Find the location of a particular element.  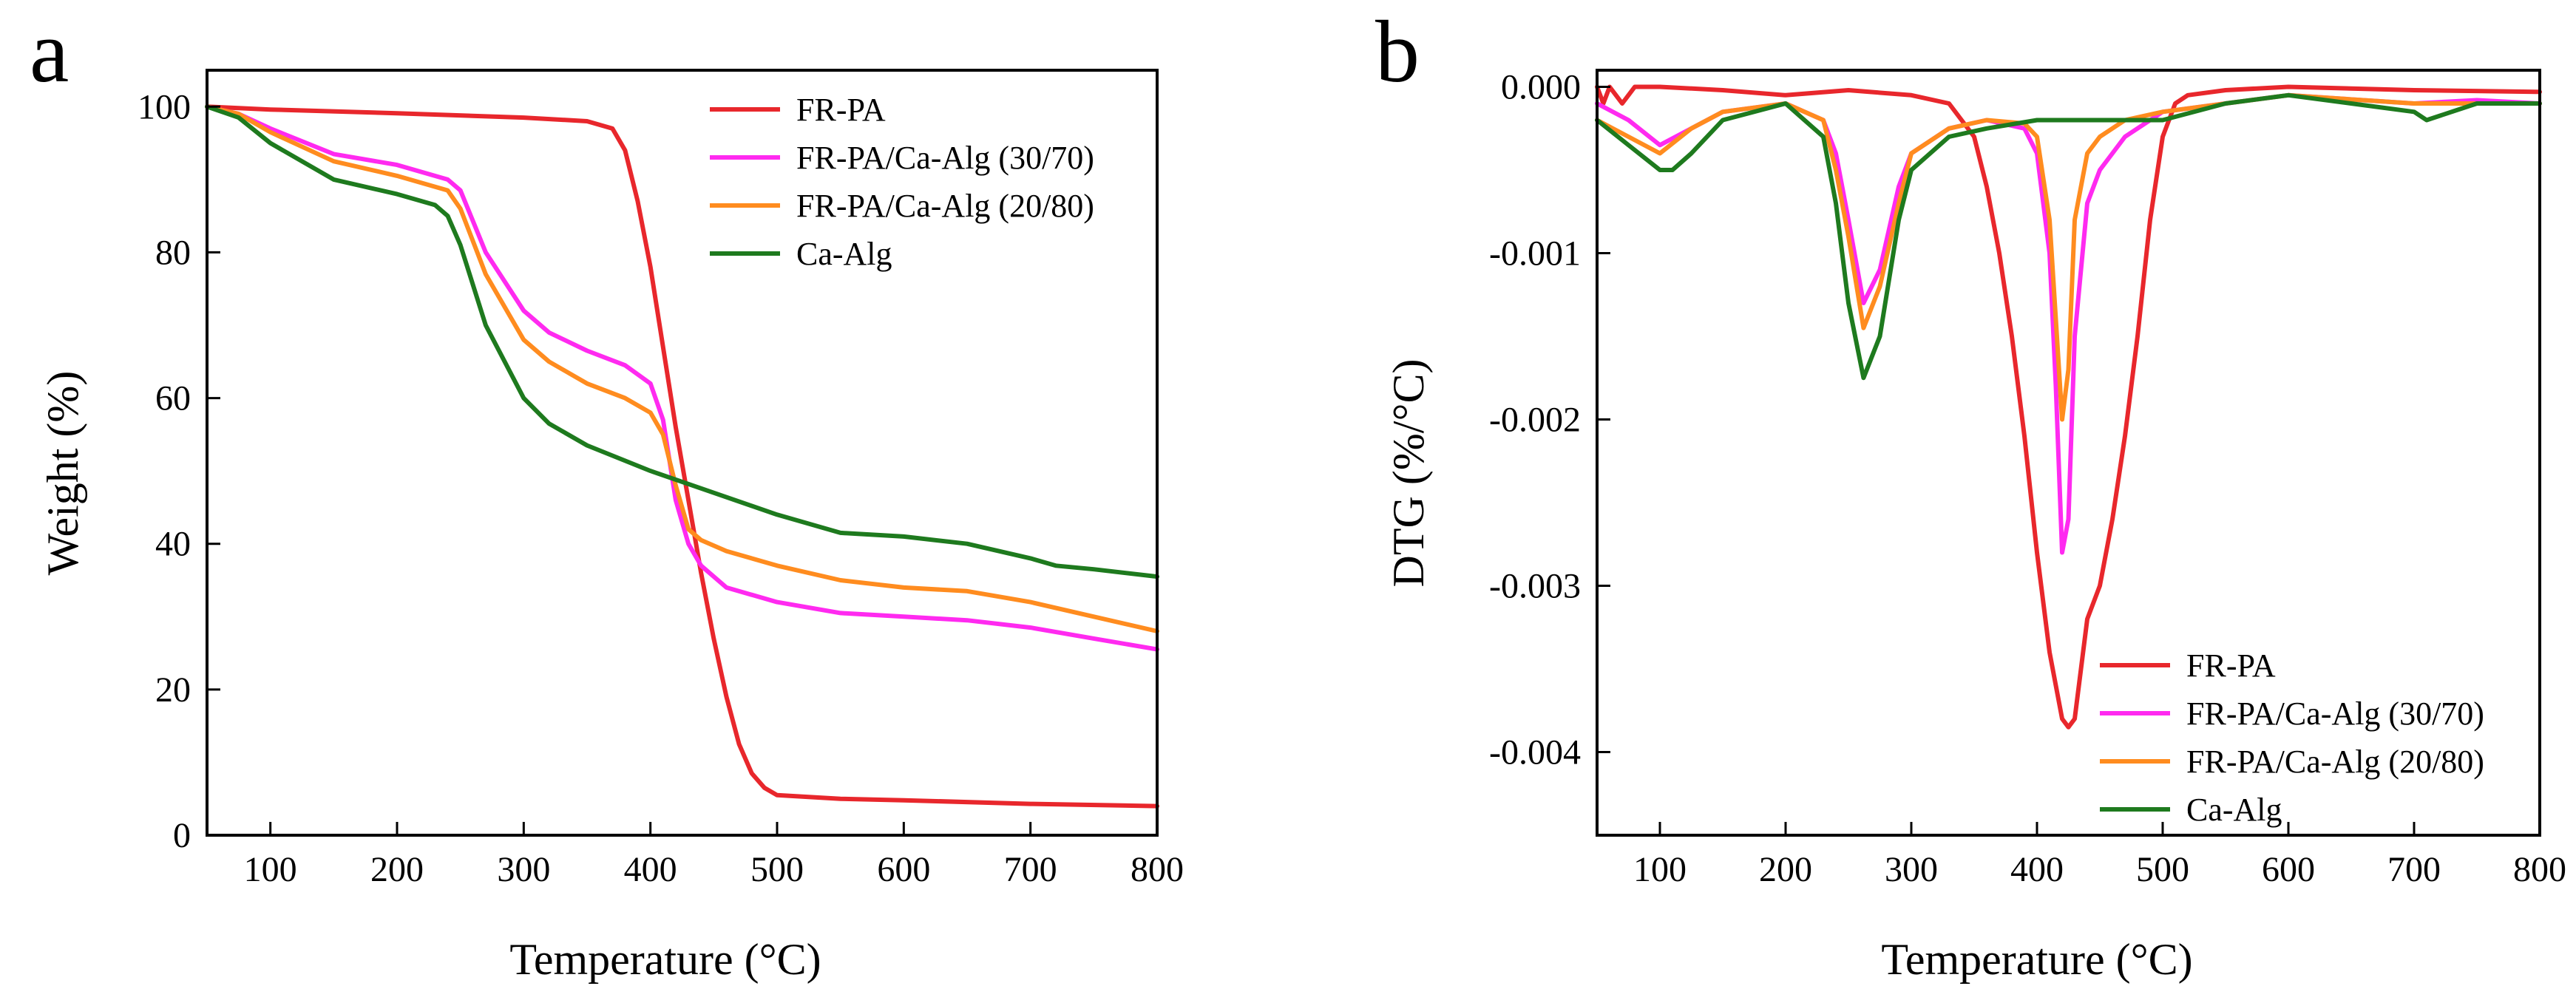

panel-a-legend-label-2: FR-PA/Ca-Alg (20/80) is located at coordinates (945, 206).